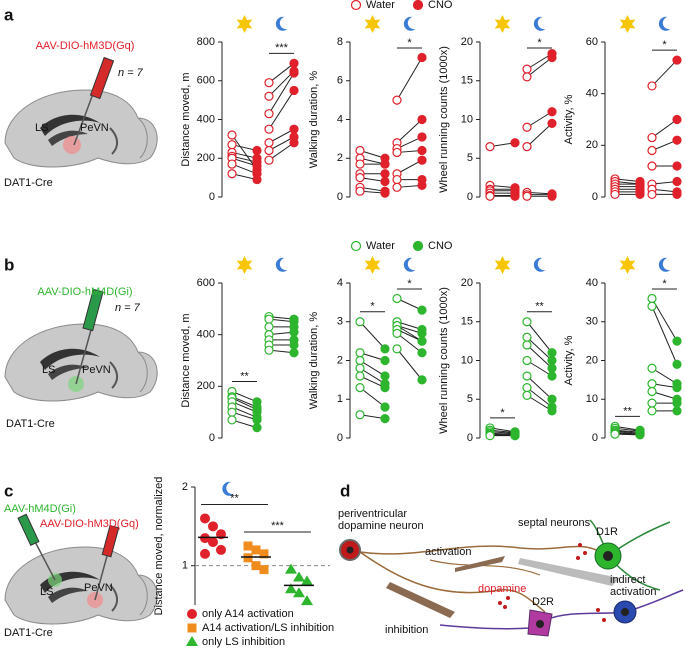  What do you see at coordinates (502, 24) in the screenshot?
I see `sun-icon` at bounding box center [502, 24].